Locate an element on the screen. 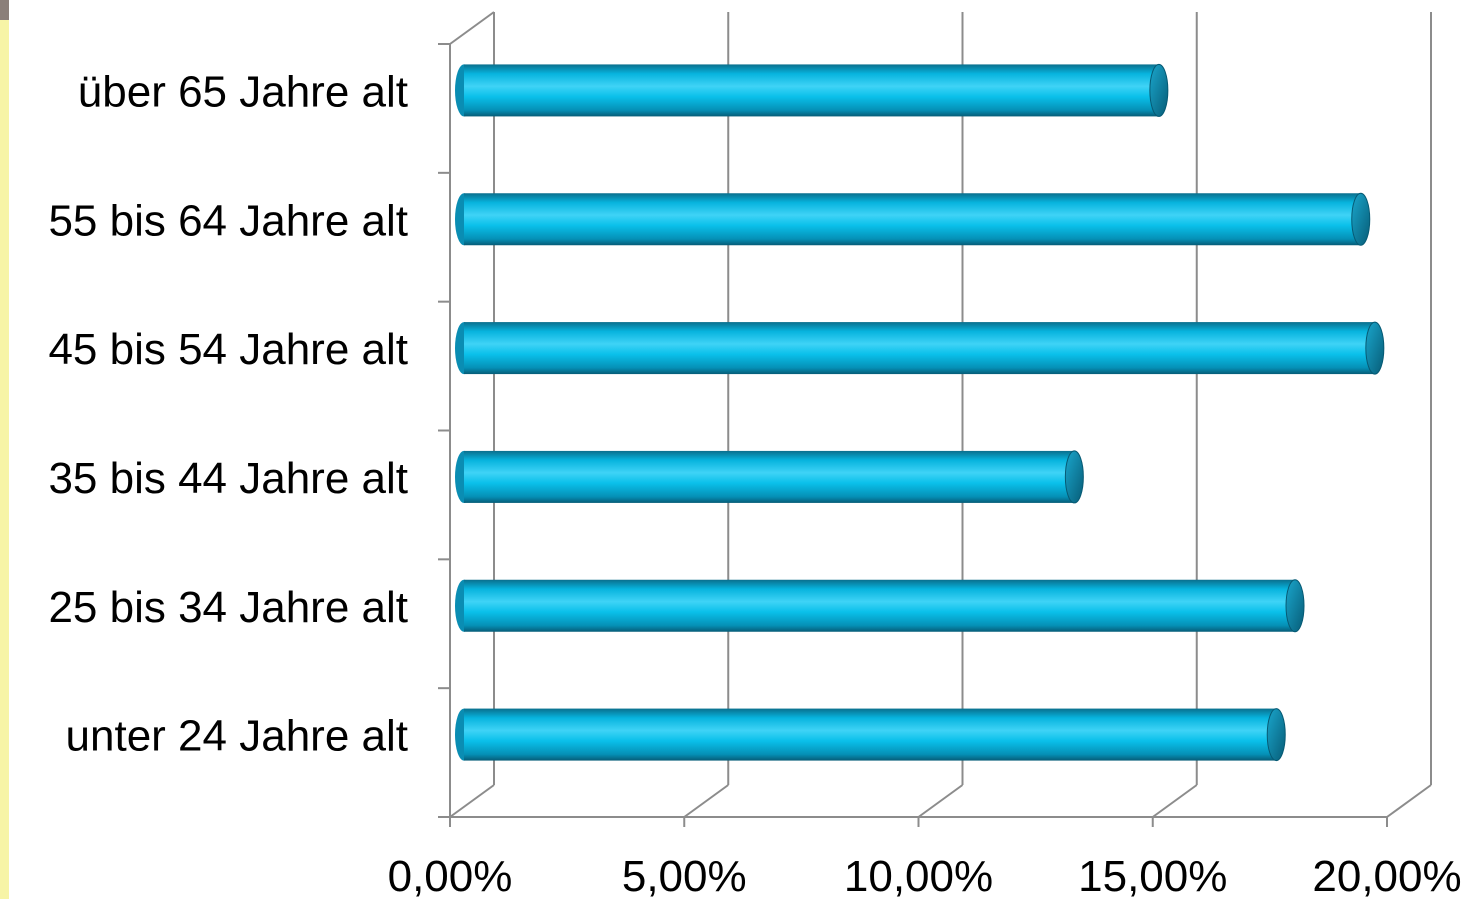 The image size is (1483, 899). x-tick-label: 0,00% is located at coordinates (450, 875).